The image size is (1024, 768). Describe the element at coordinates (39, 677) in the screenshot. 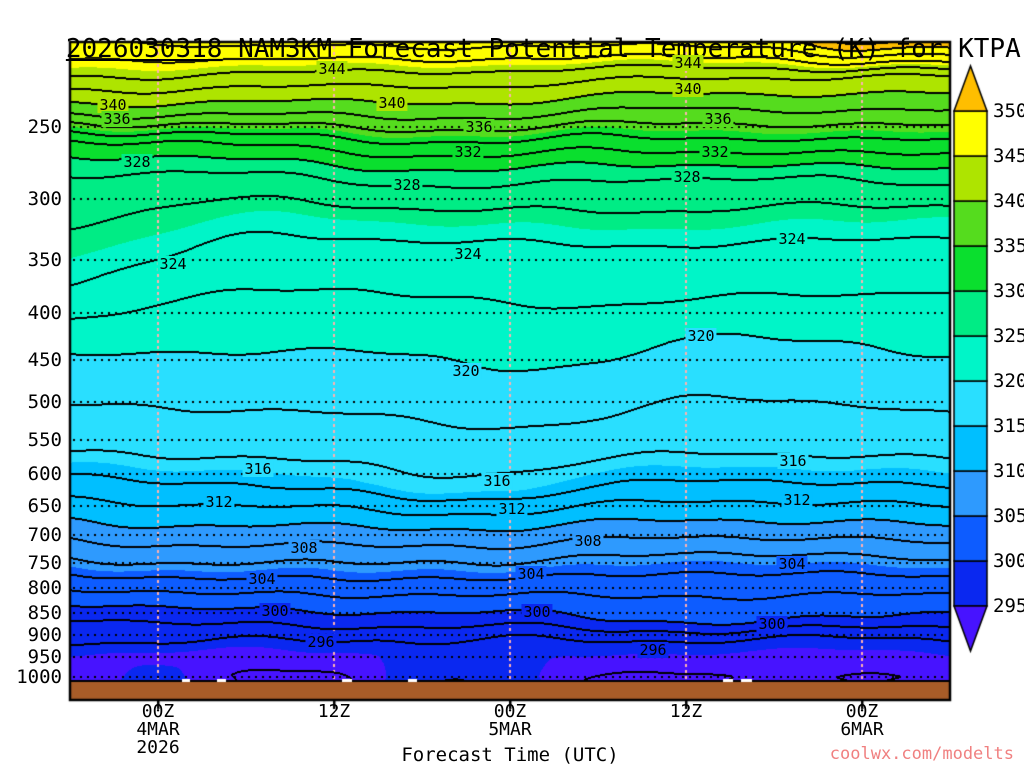

I see `y-tick-label: 1000` at that location.